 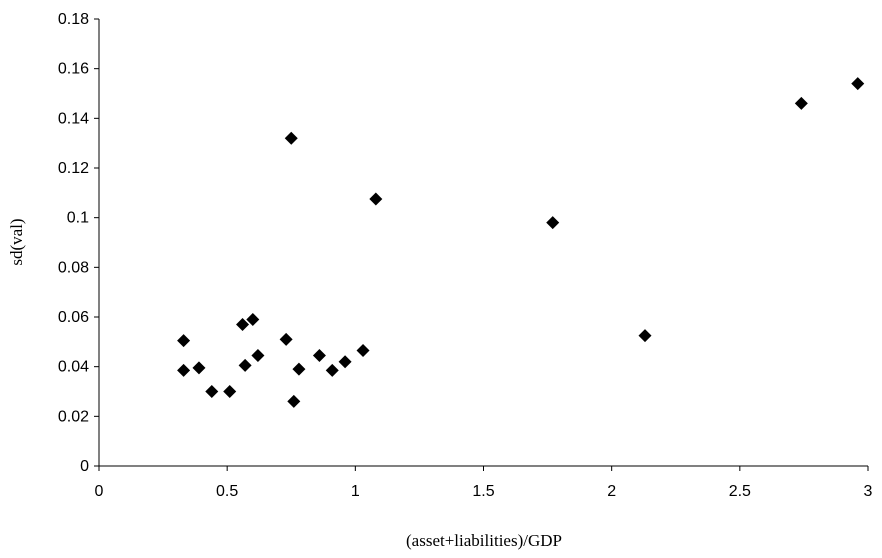 I want to click on x-tick-label: 3, so click(x=868, y=491).